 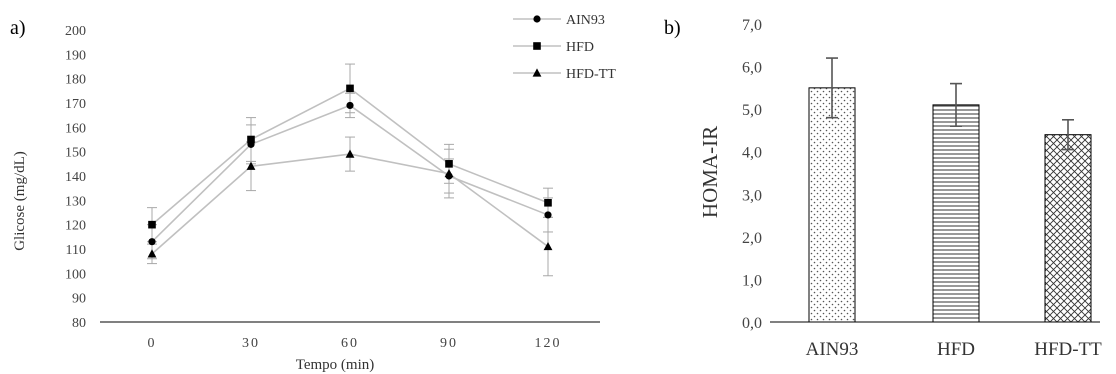 What do you see at coordinates (75, 55) in the screenshot?
I see `y-tick-label: 190` at bounding box center [75, 55].